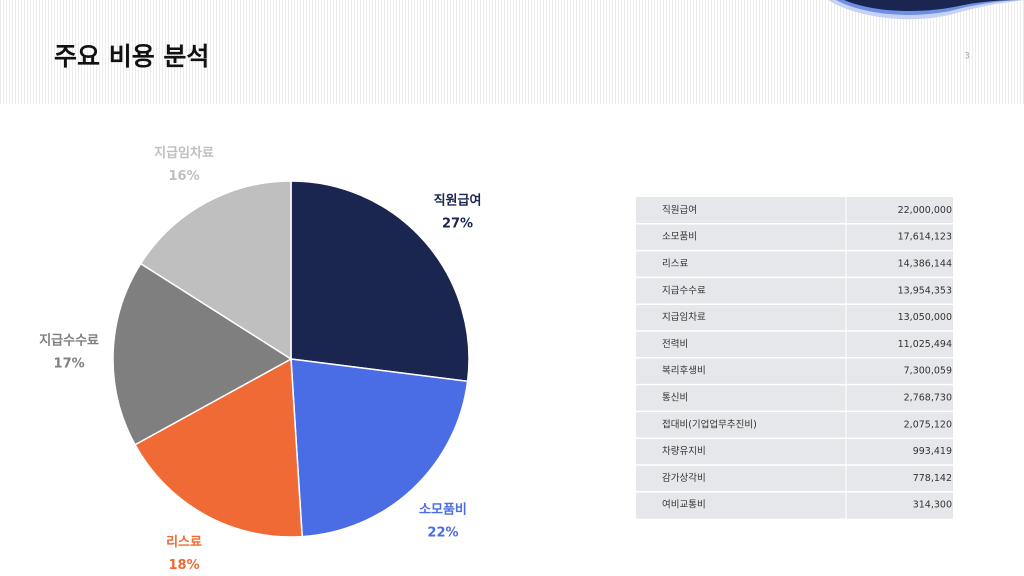 The width and height of the screenshot is (1024, 576). I want to click on table-cell-value: 13,050,000, so click(925, 317).